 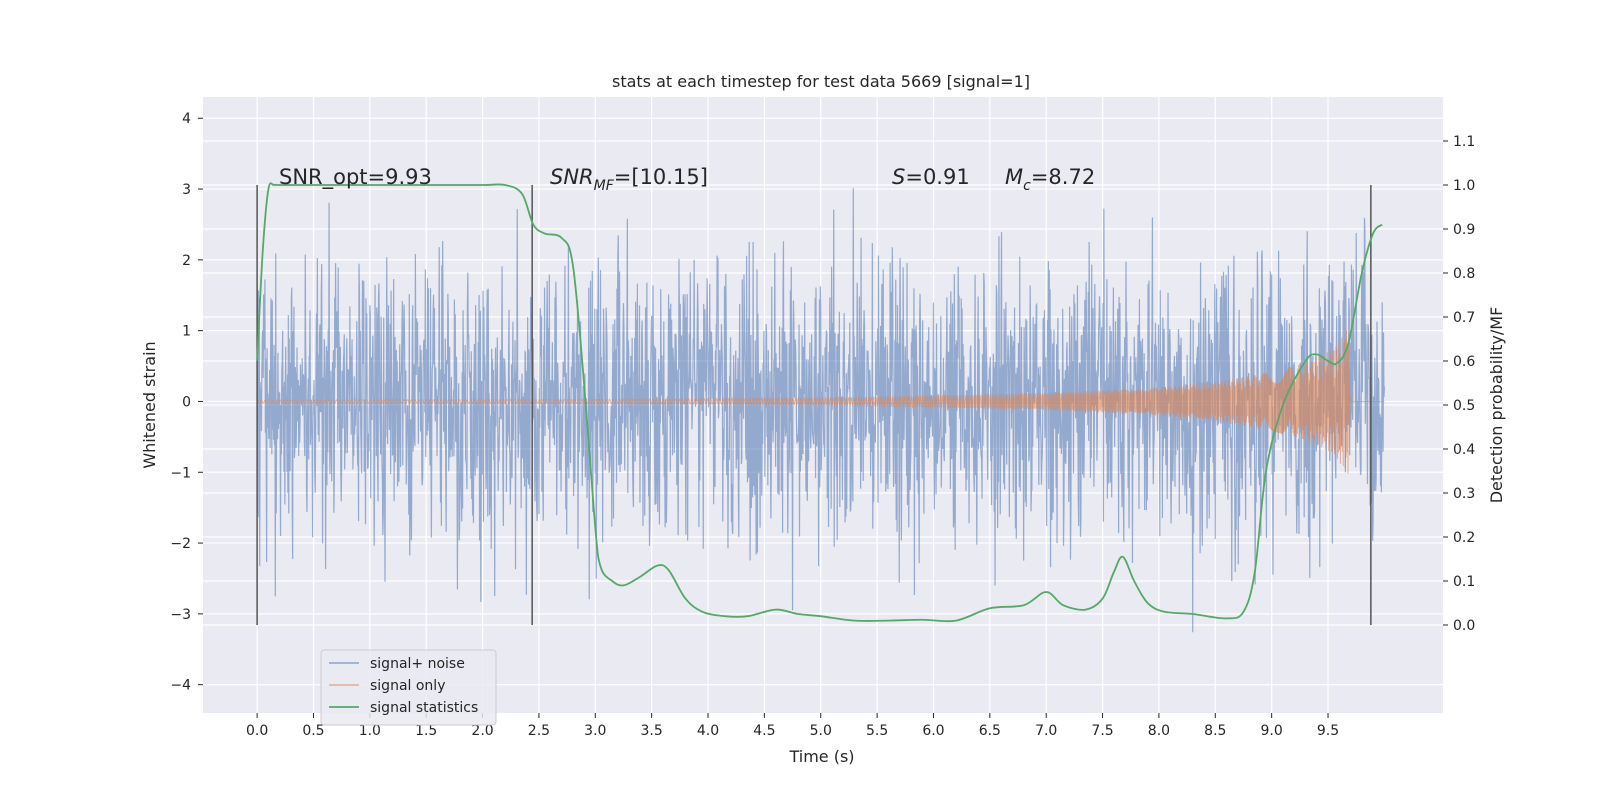 I want to click on x-tick-label: 2.0, so click(x=482, y=731).